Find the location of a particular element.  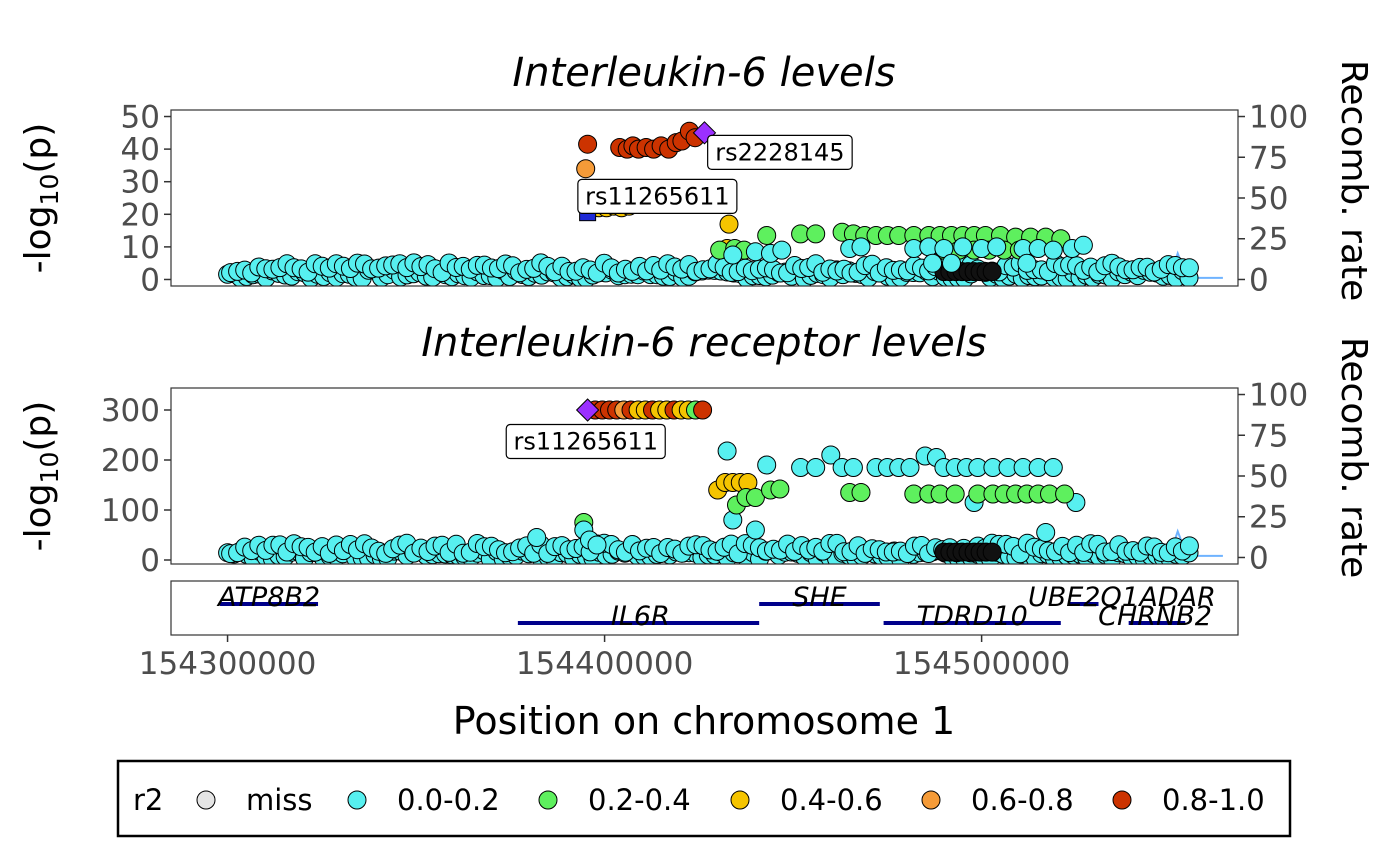

x-tick-label: 154400000 is located at coordinates (605, 664).